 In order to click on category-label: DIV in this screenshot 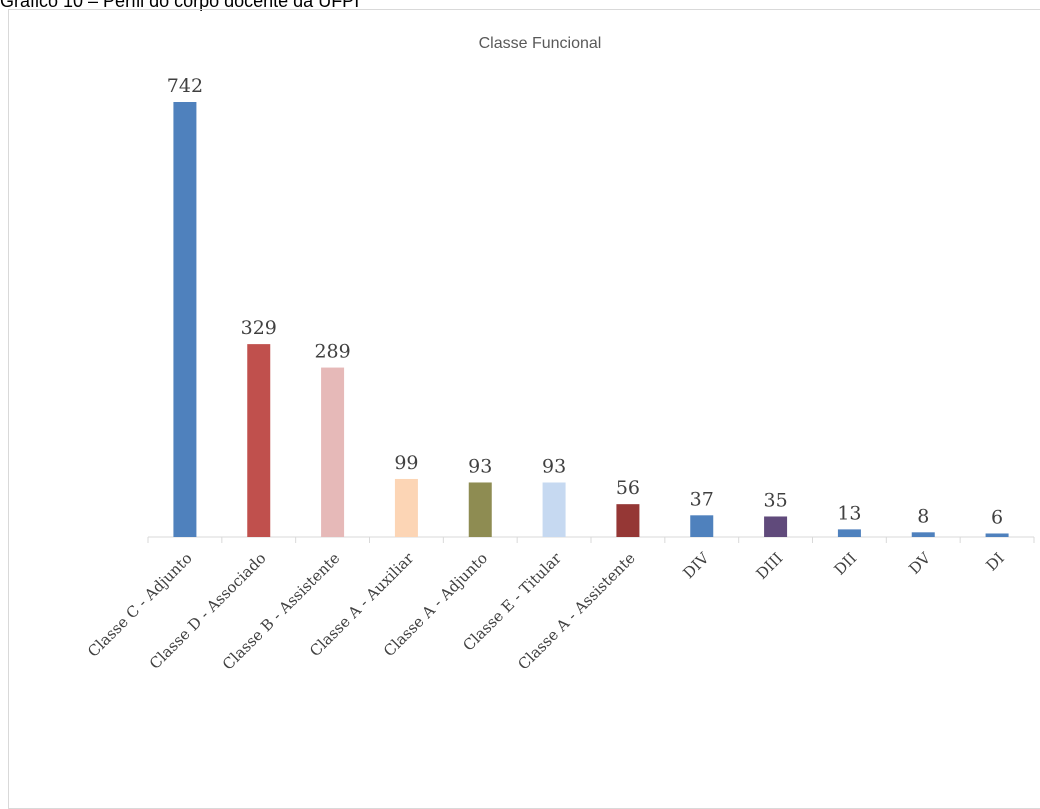, I will do `click(696, 565)`.